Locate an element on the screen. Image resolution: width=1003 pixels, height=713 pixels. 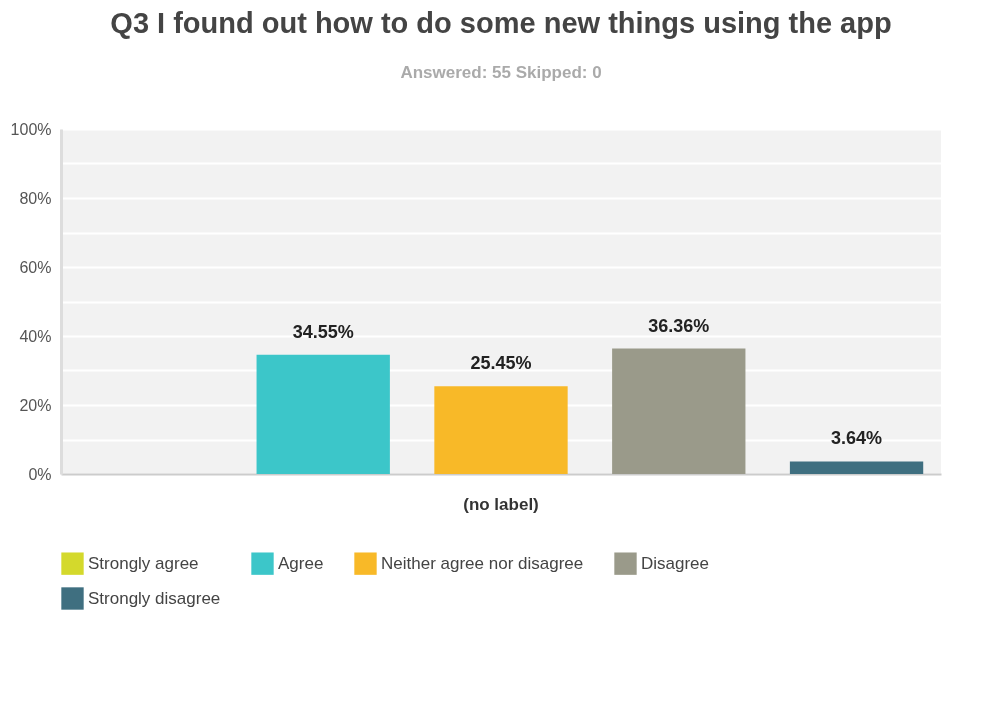
chart-subtitle: Answered: 55 Skipped: 0 is located at coordinates (501, 72).